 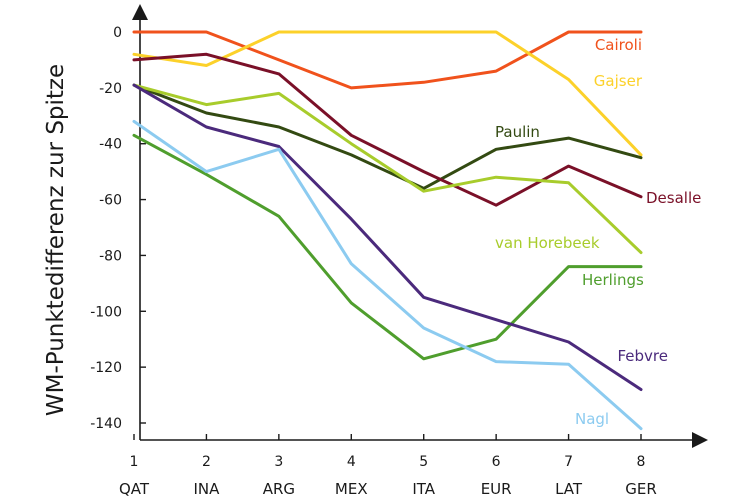 What do you see at coordinates (496, 489) in the screenshot?
I see `x-tick-category: EUR` at bounding box center [496, 489].